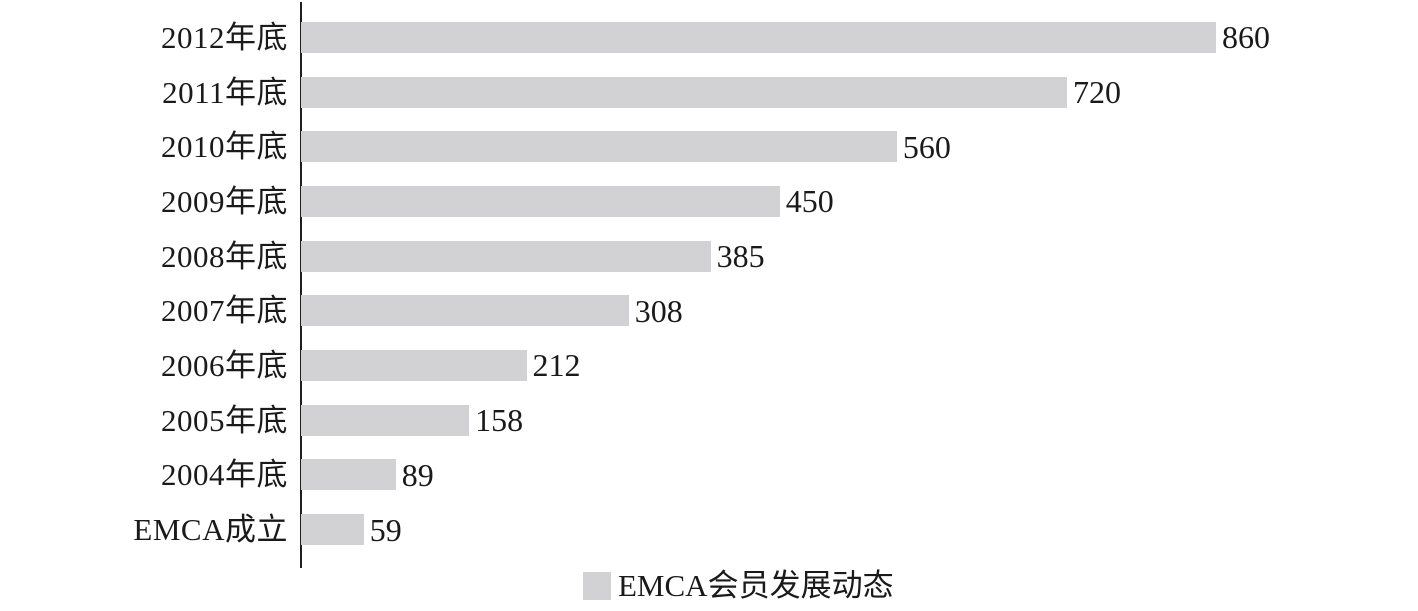 The height and width of the screenshot is (611, 1418). Describe the element at coordinates (224, 420) in the screenshot. I see `category-label: 2005年底` at that location.